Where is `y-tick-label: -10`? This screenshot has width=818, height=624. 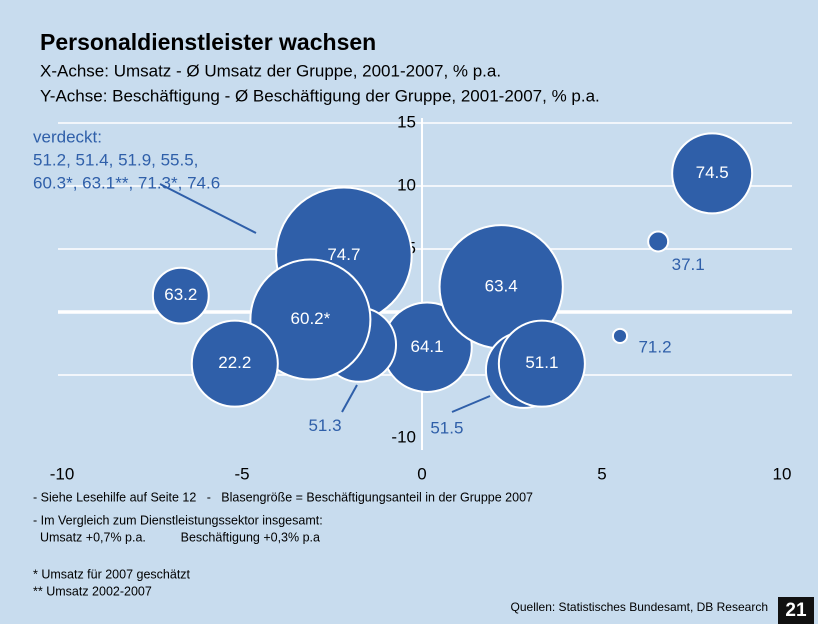 y-tick-label: -10 is located at coordinates (403, 436).